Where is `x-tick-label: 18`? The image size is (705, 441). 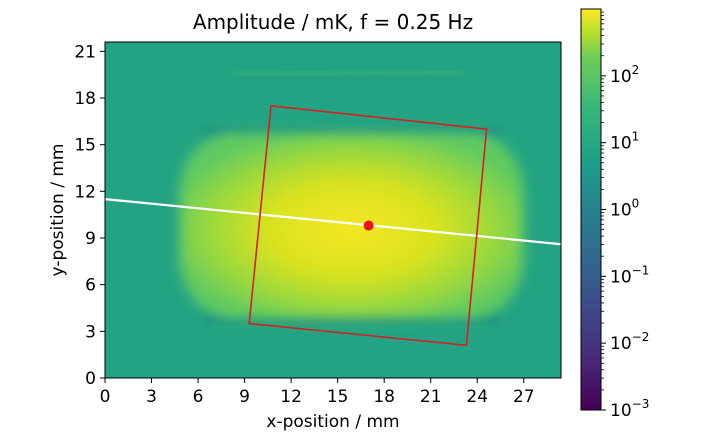
x-tick-label: 18 is located at coordinates (384, 397).